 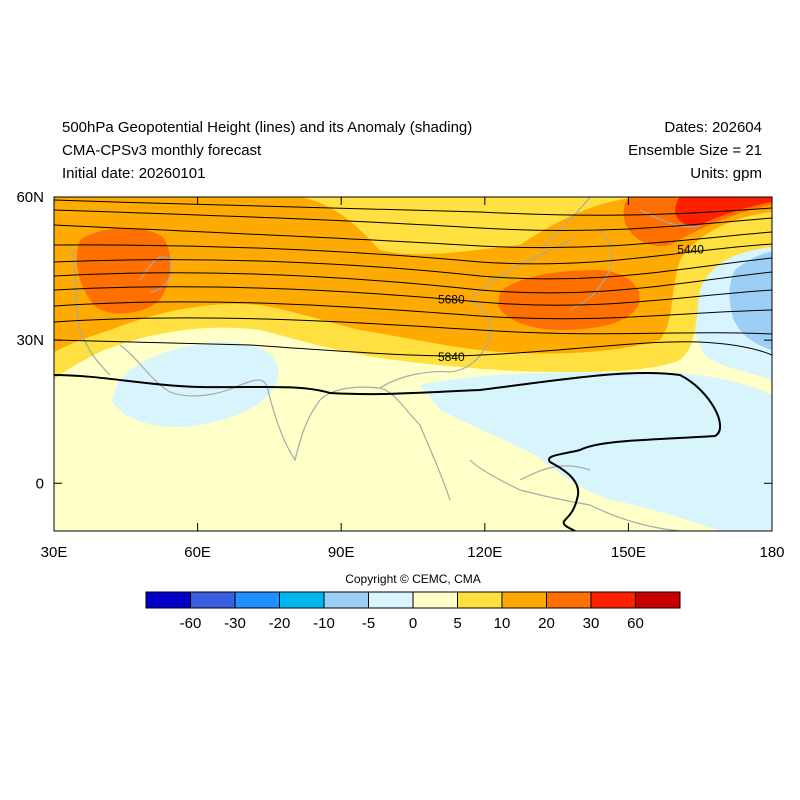 I want to click on title-line-2: CMA-CPSv3 monthly forecast, so click(x=162, y=150).